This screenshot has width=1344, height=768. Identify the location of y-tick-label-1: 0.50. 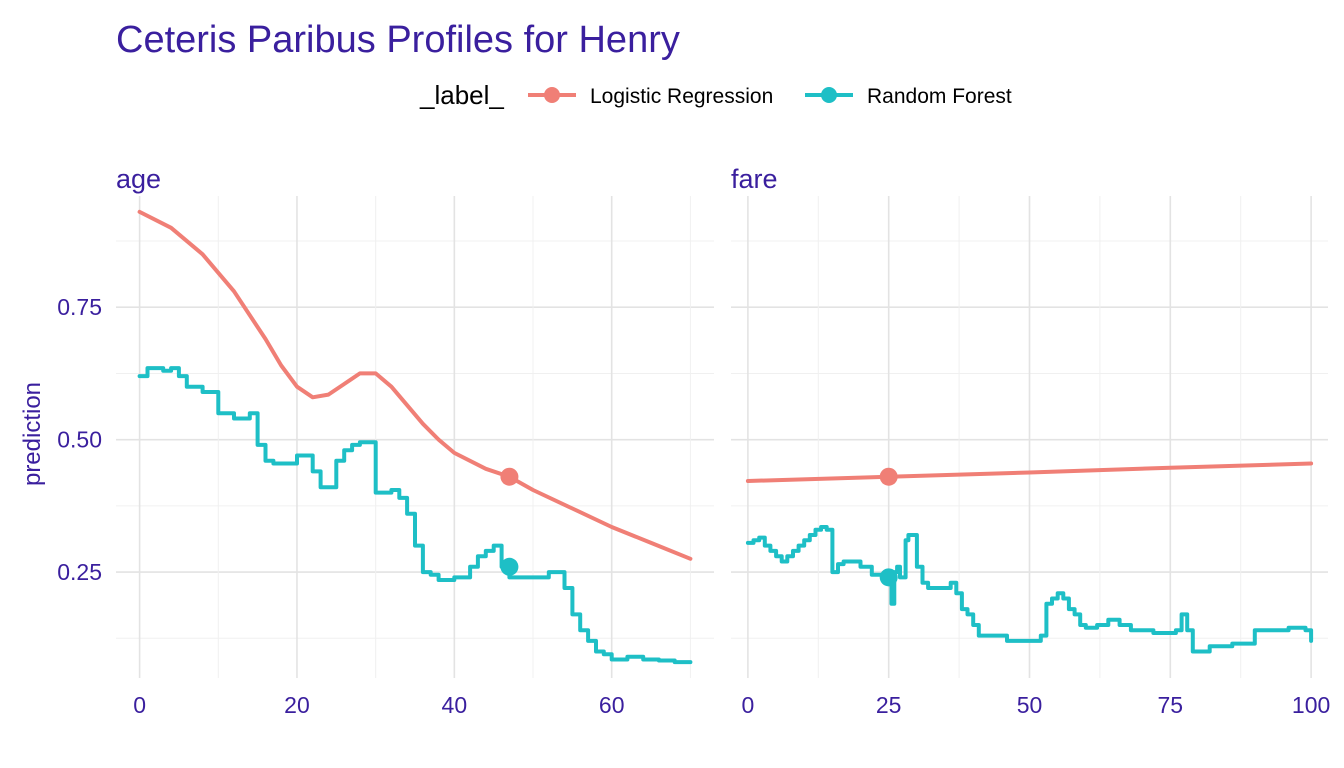
(79, 440).